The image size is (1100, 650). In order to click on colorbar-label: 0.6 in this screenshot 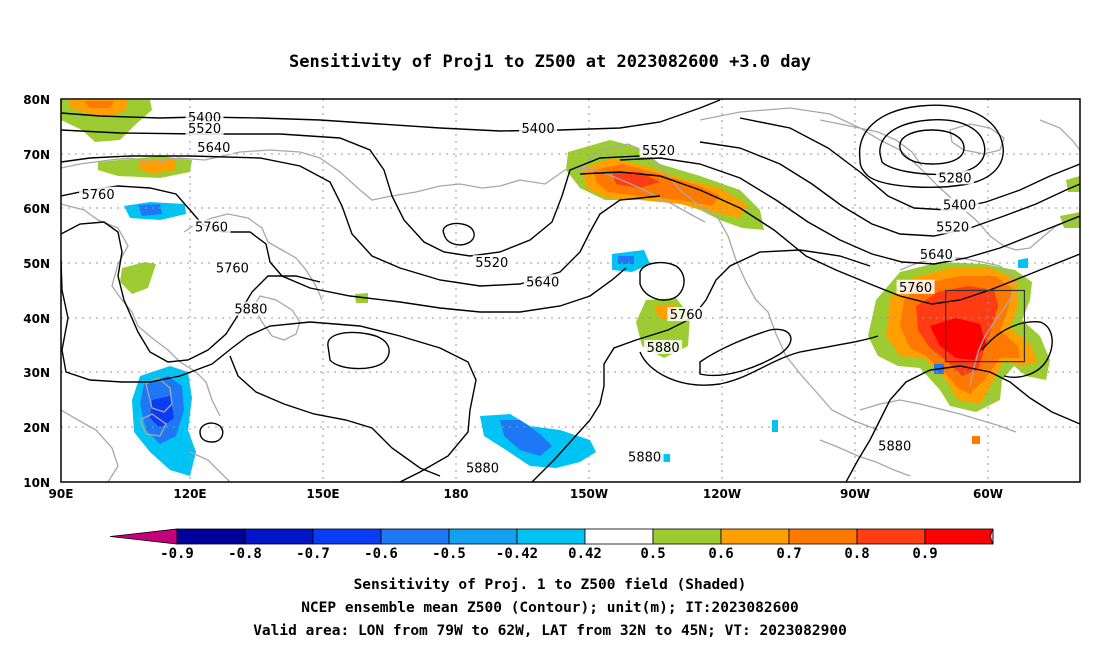, I will do `click(720, 554)`.